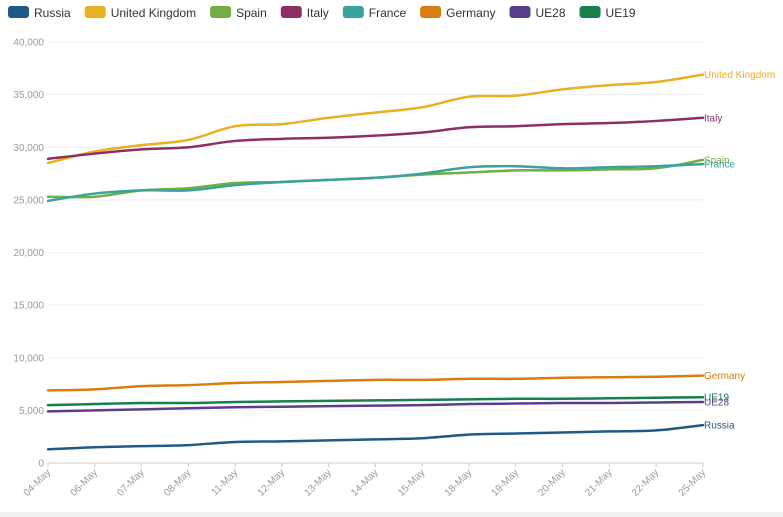 Image resolution: width=783 pixels, height=517 pixels. Describe the element at coordinates (719, 426) in the screenshot. I see `end-label-russia: Russia` at that location.